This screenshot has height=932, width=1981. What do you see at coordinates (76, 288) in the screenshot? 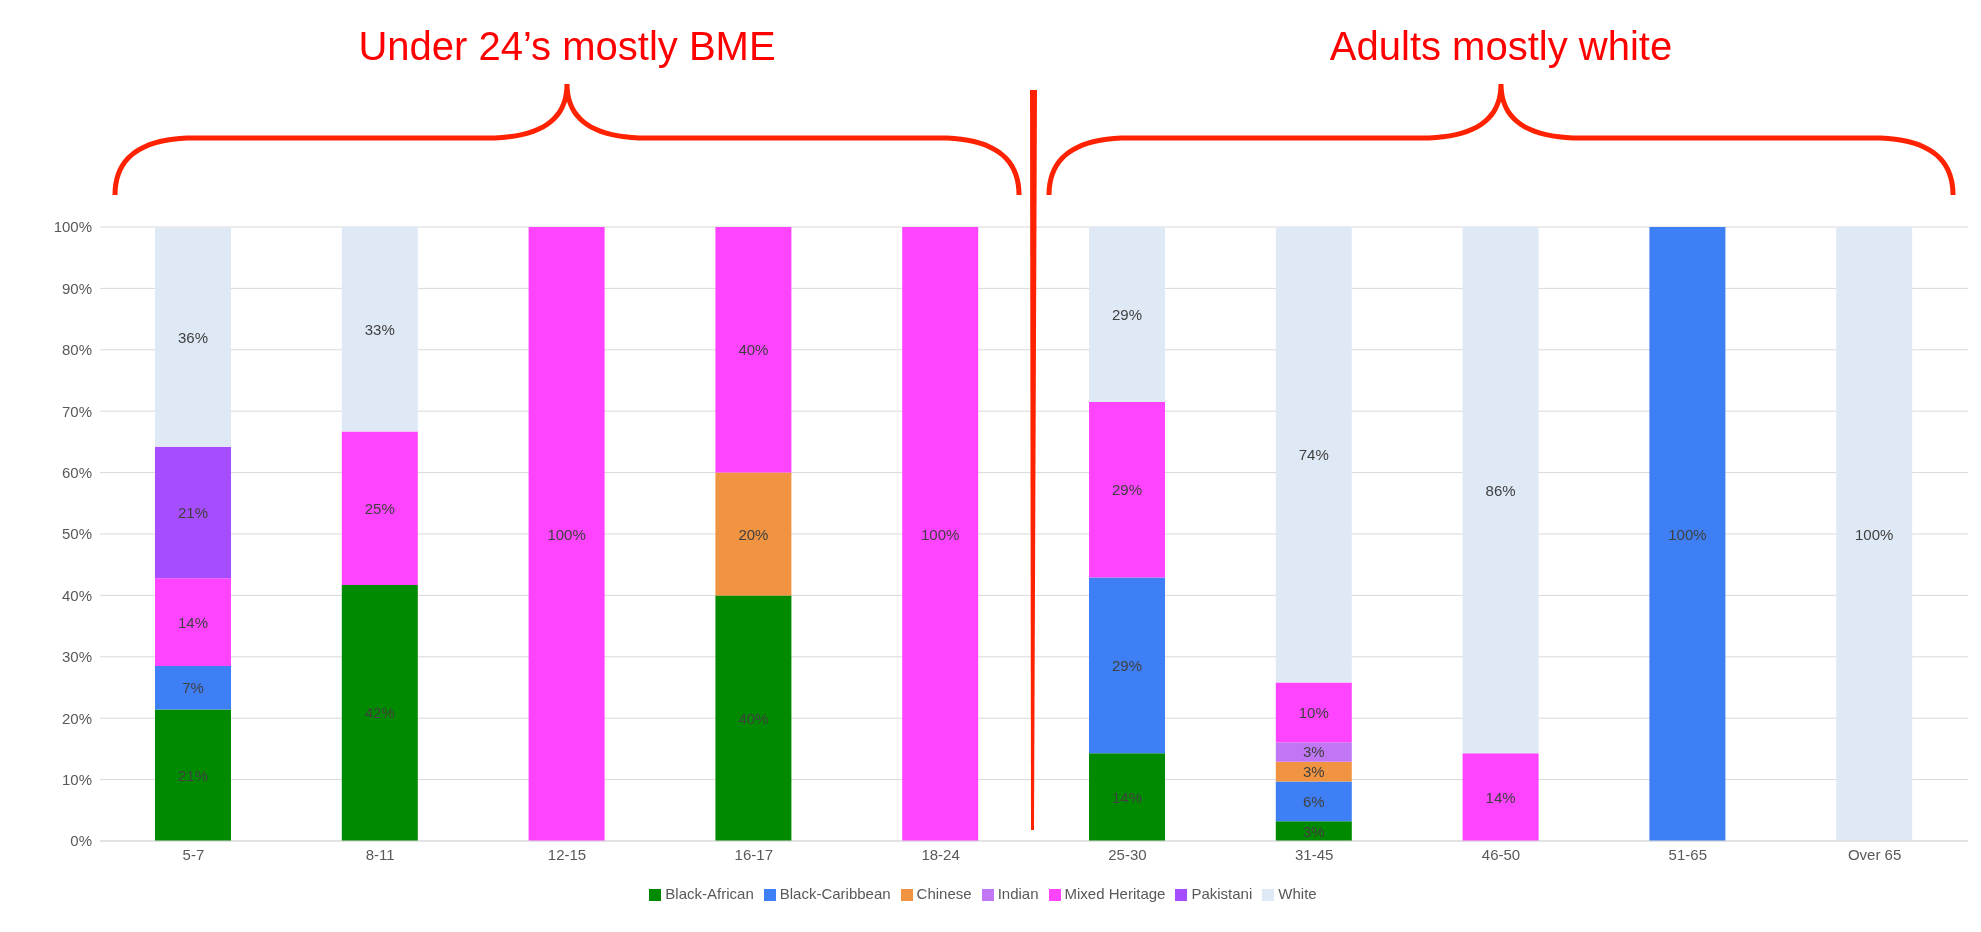
I see `y-tick-label: 90%` at bounding box center [76, 288].